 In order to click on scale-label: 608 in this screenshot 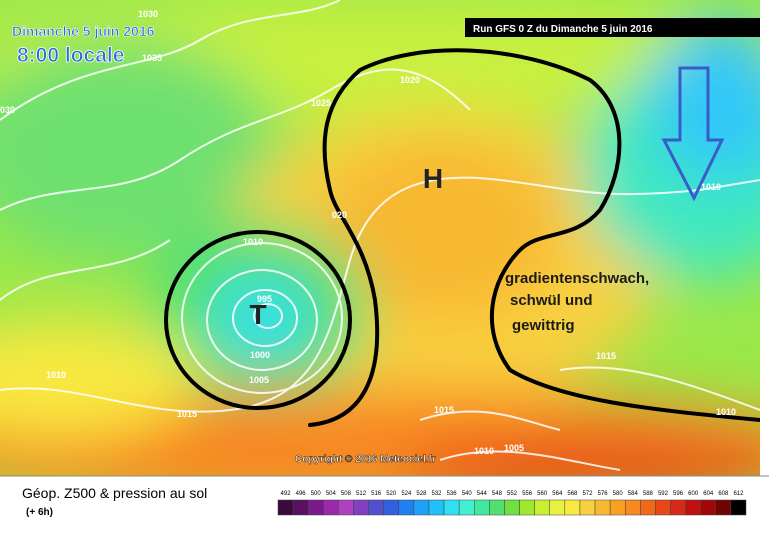, I will do `click(723, 494)`.